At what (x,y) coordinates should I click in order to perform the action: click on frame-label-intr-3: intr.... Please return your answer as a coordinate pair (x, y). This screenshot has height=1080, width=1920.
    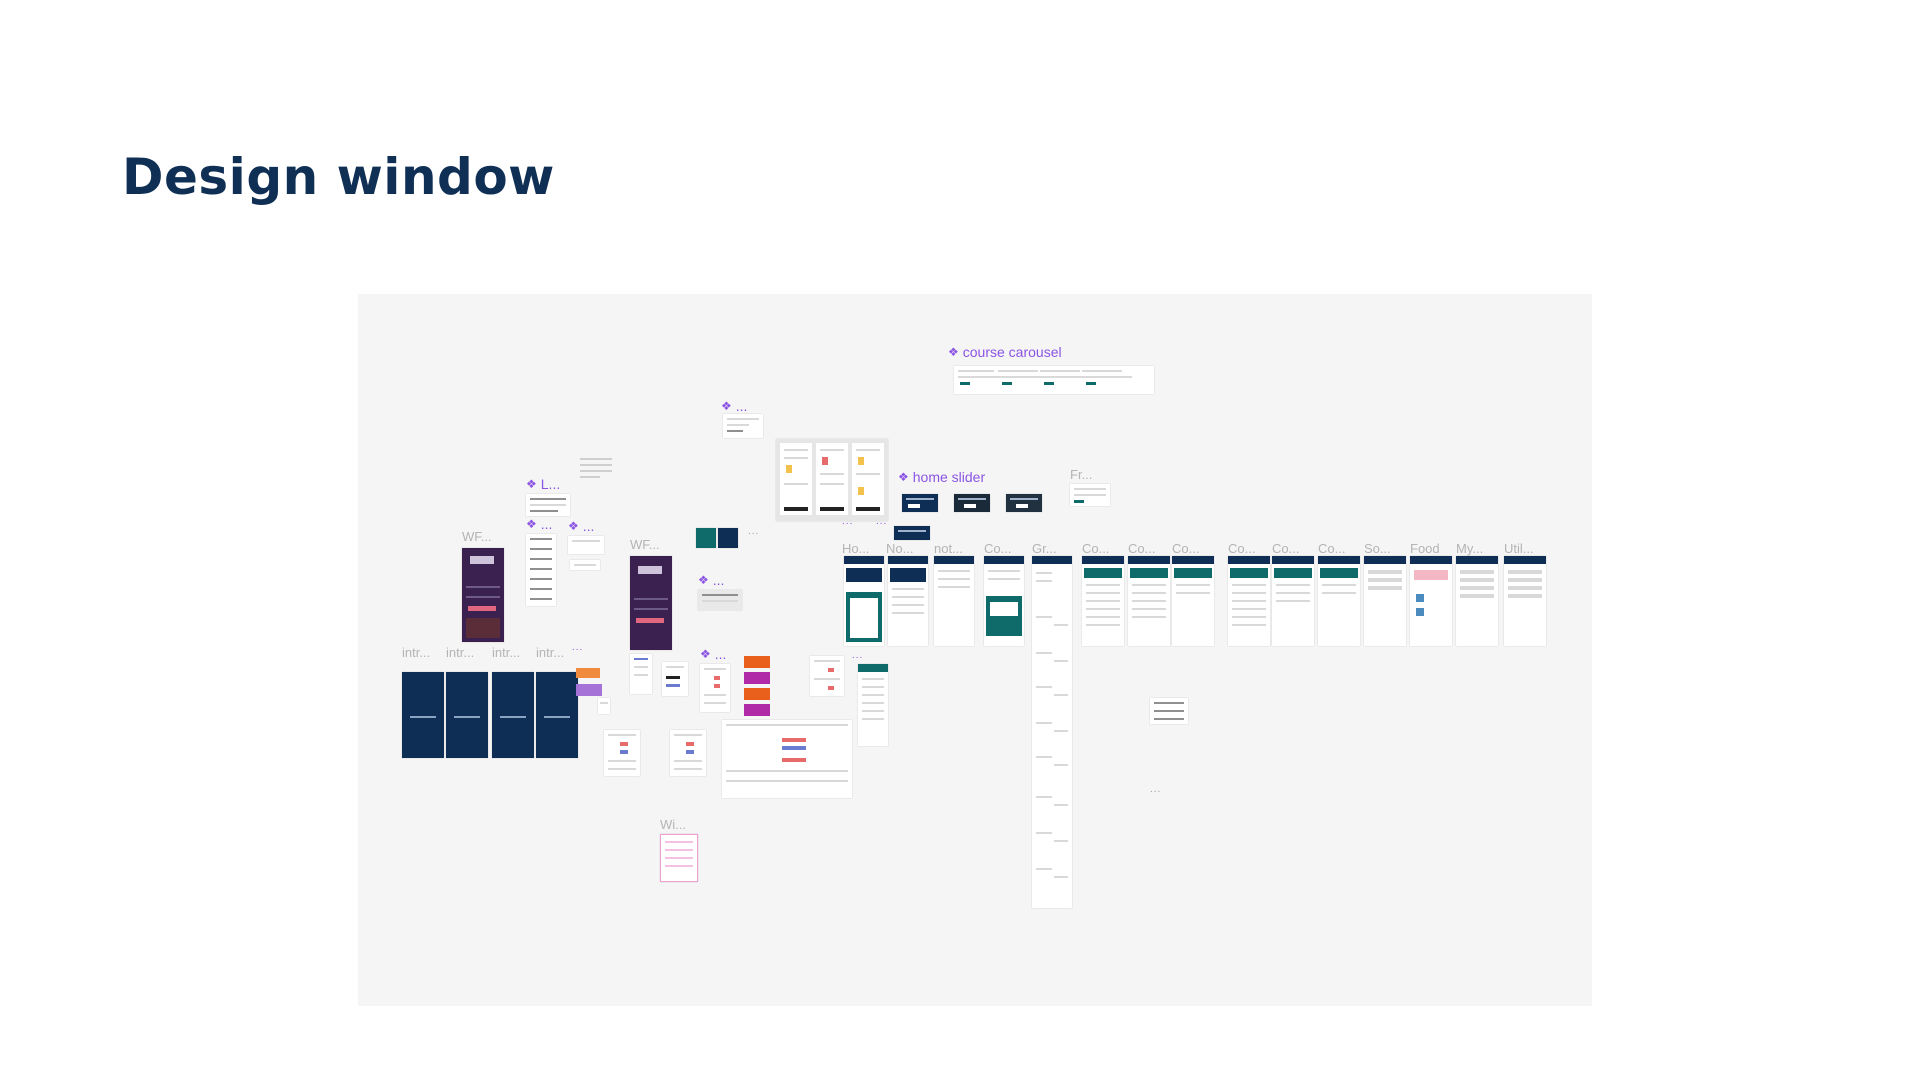
    Looking at the image, I should click on (506, 652).